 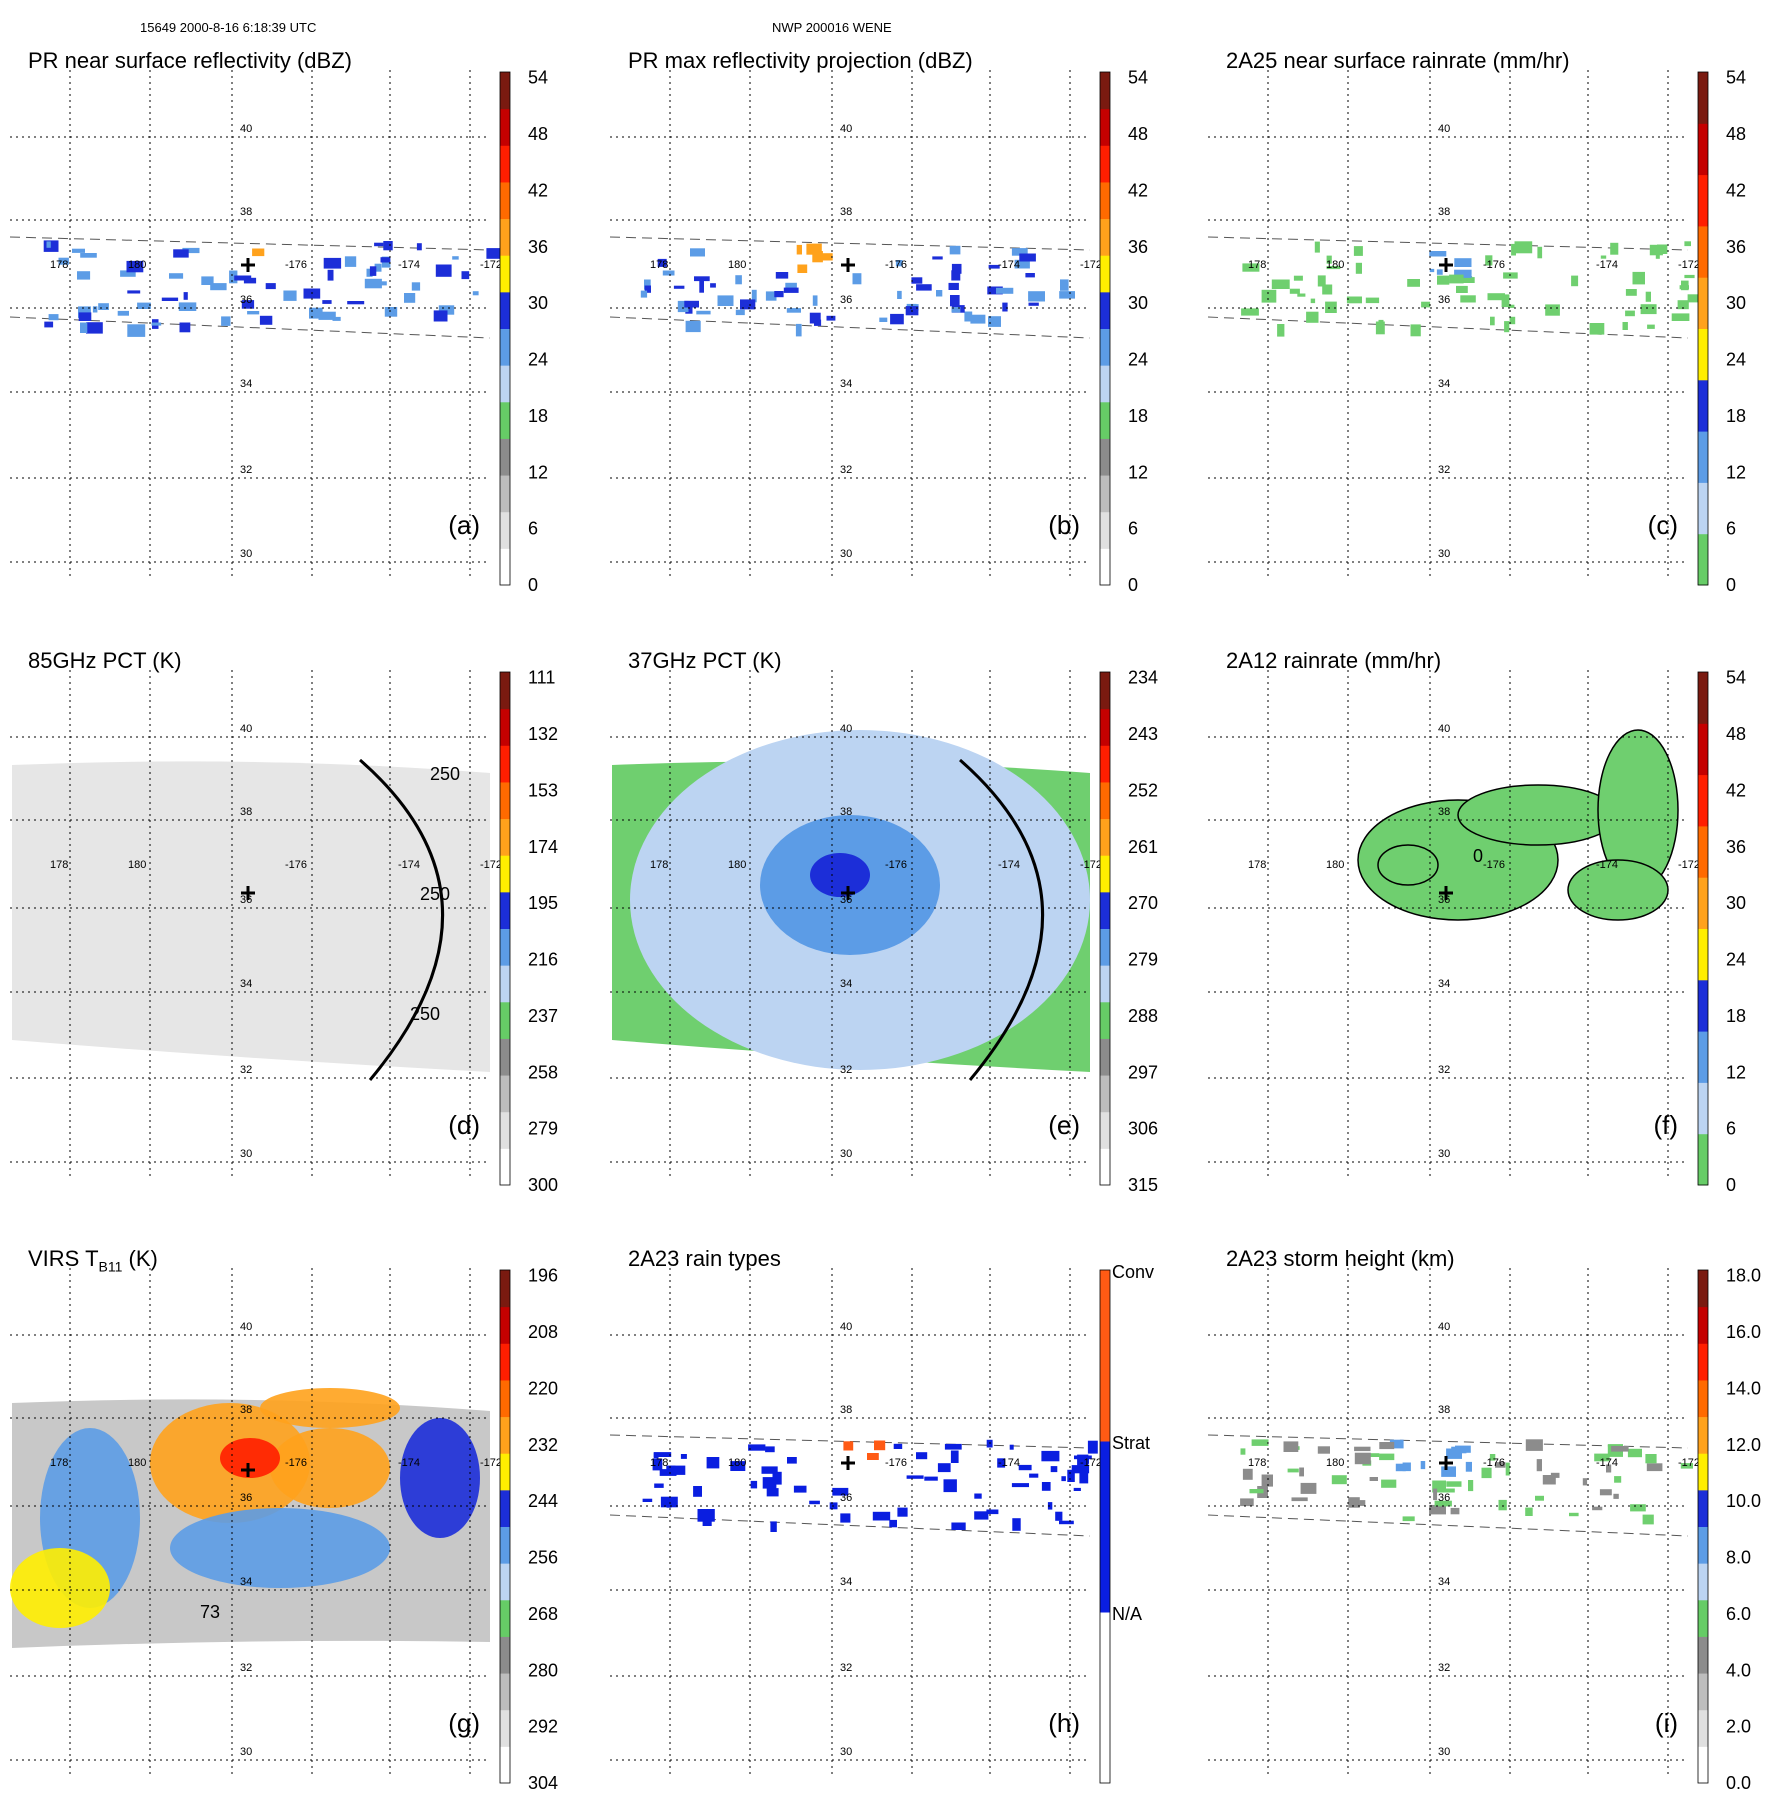 I want to click on colorbar-tick-label: 16.0, so click(x=1743, y=1332).